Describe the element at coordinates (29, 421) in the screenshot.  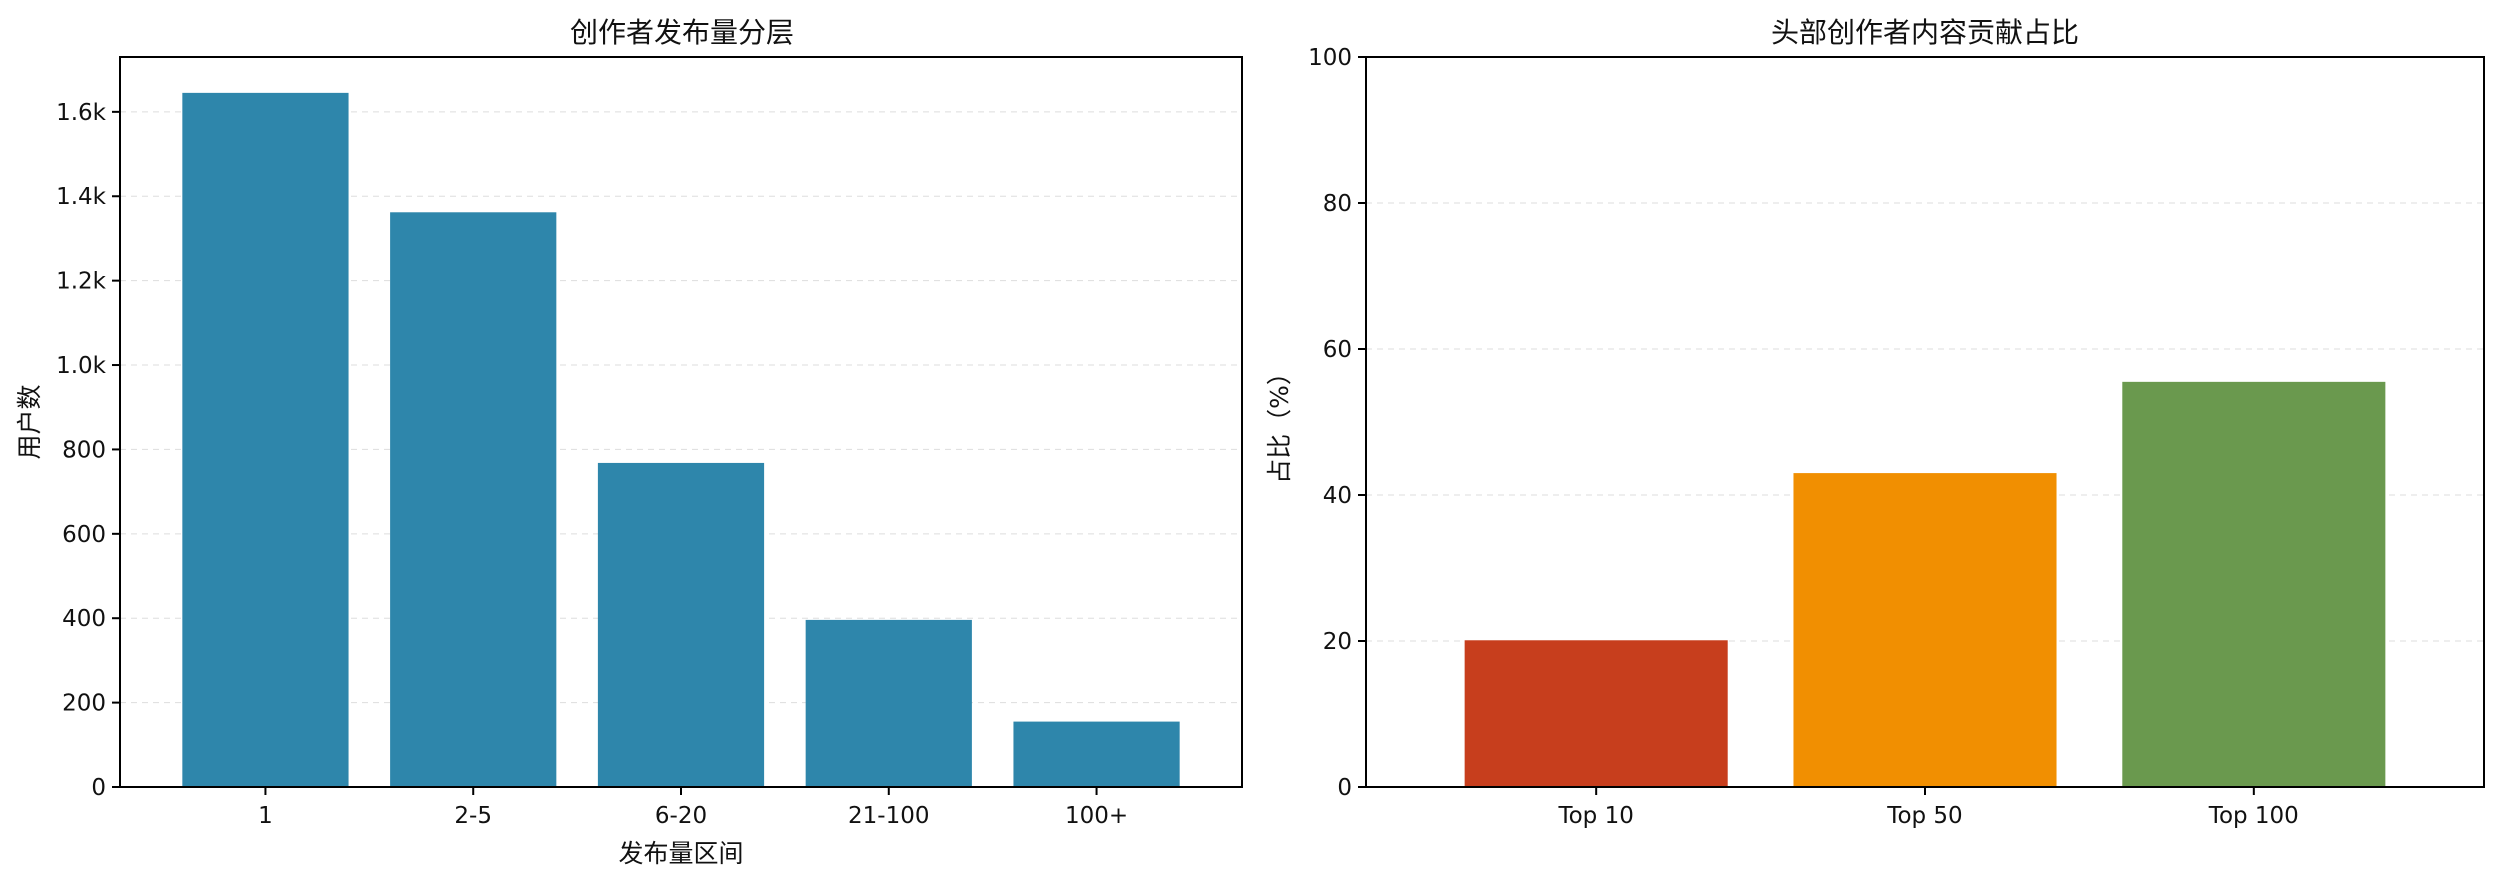
I see `y-axis-label: 用户数` at that location.